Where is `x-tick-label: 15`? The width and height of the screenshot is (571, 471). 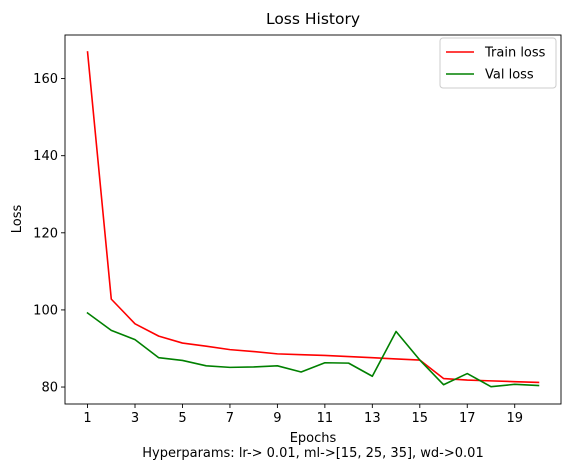
x-tick-label: 15 is located at coordinates (420, 418).